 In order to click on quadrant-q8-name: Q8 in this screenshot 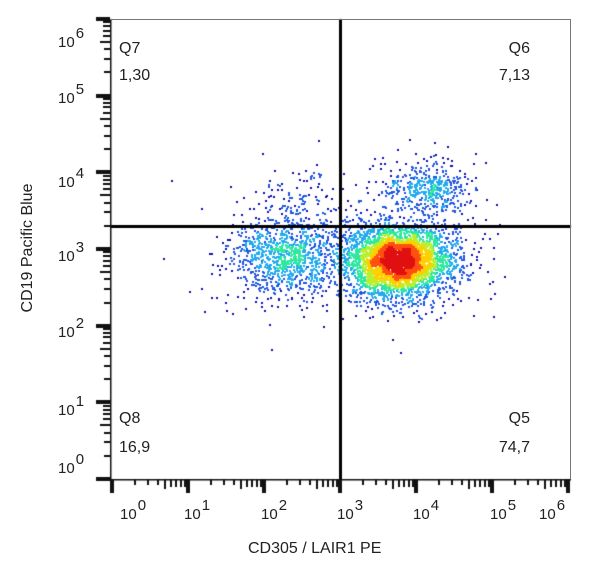, I will do `click(130, 418)`.